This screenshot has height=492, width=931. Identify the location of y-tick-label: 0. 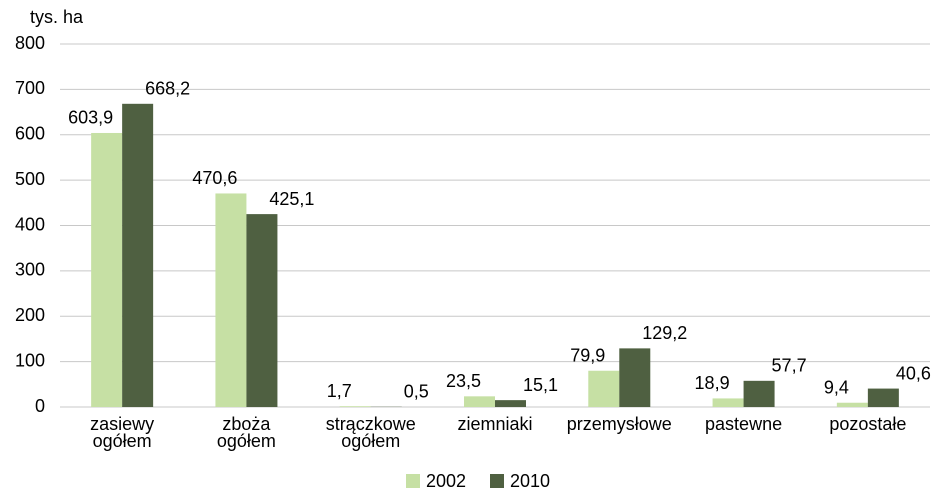
(40, 406).